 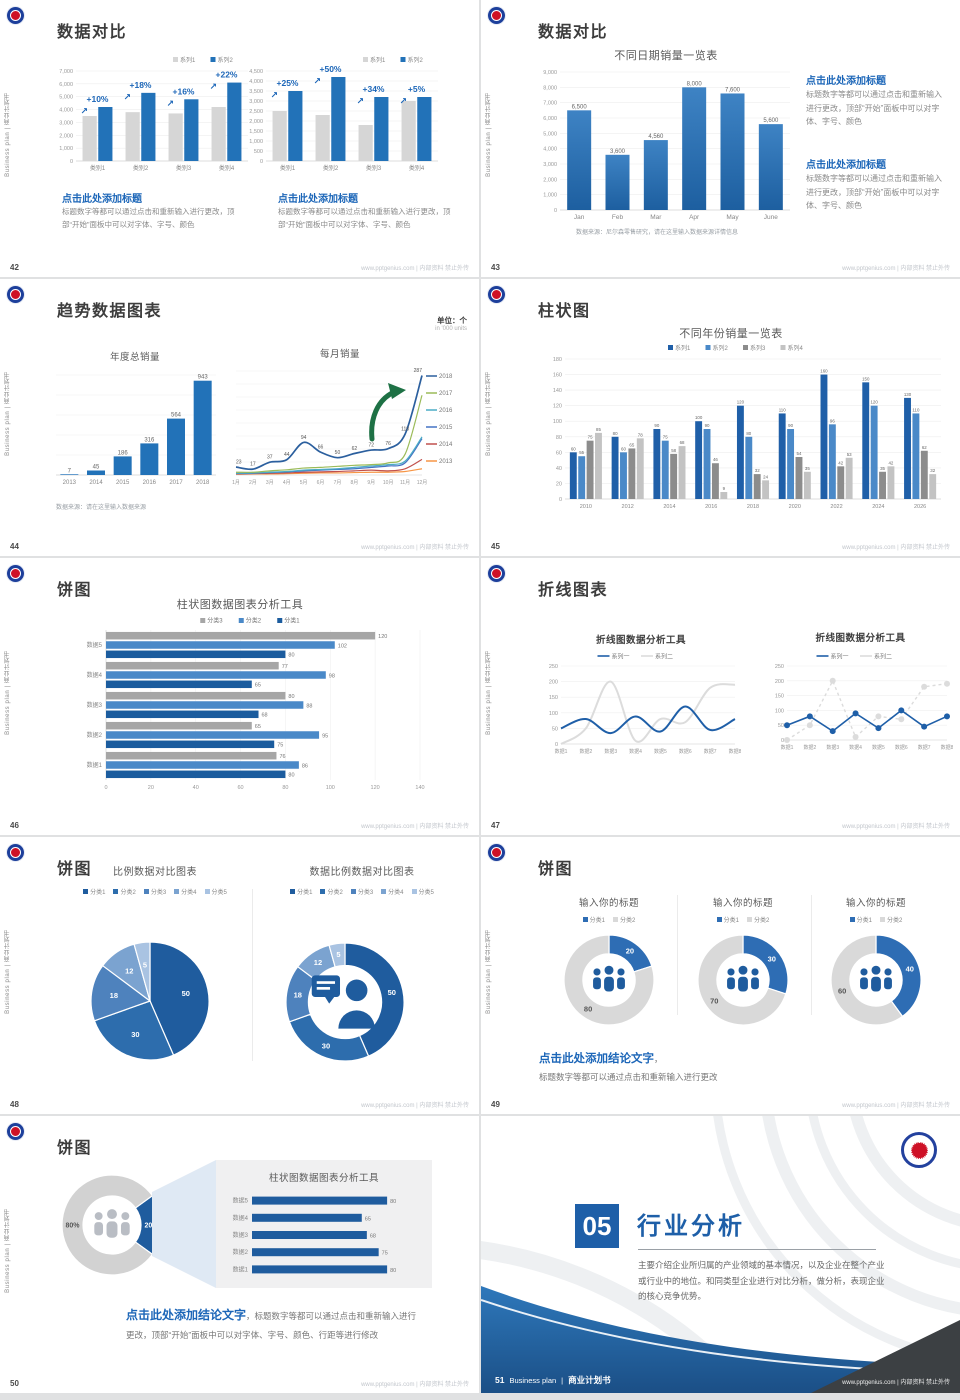 I want to click on svg-text: 2,000, so click(x=256, y=122).